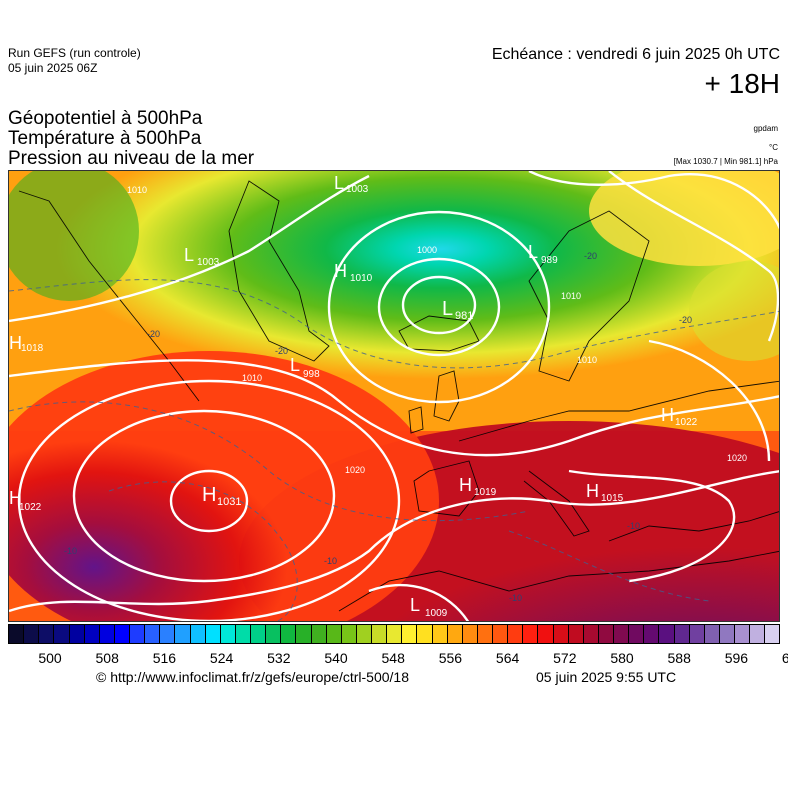 The height and width of the screenshot is (789, 788). What do you see at coordinates (229, 502) in the screenshot?
I see `center-value: 1031` at bounding box center [229, 502].